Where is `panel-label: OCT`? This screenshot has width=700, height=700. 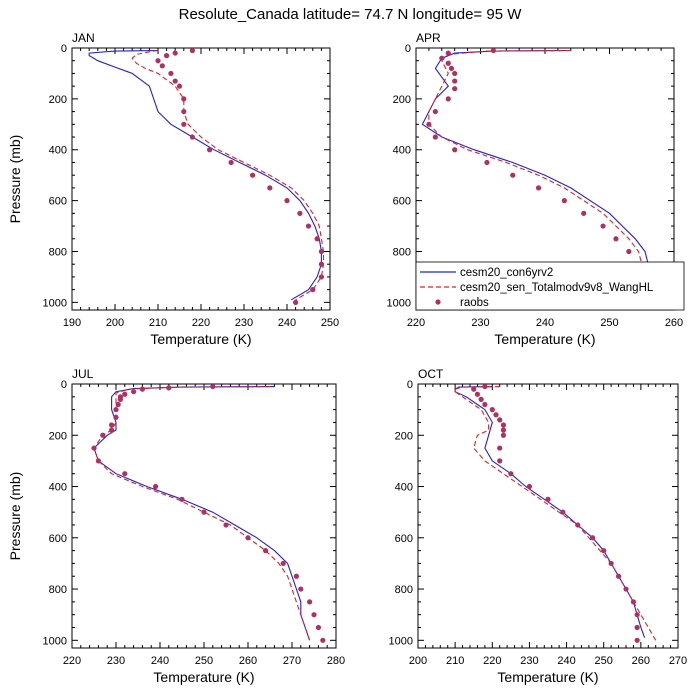
panel-label: OCT is located at coordinates (431, 374).